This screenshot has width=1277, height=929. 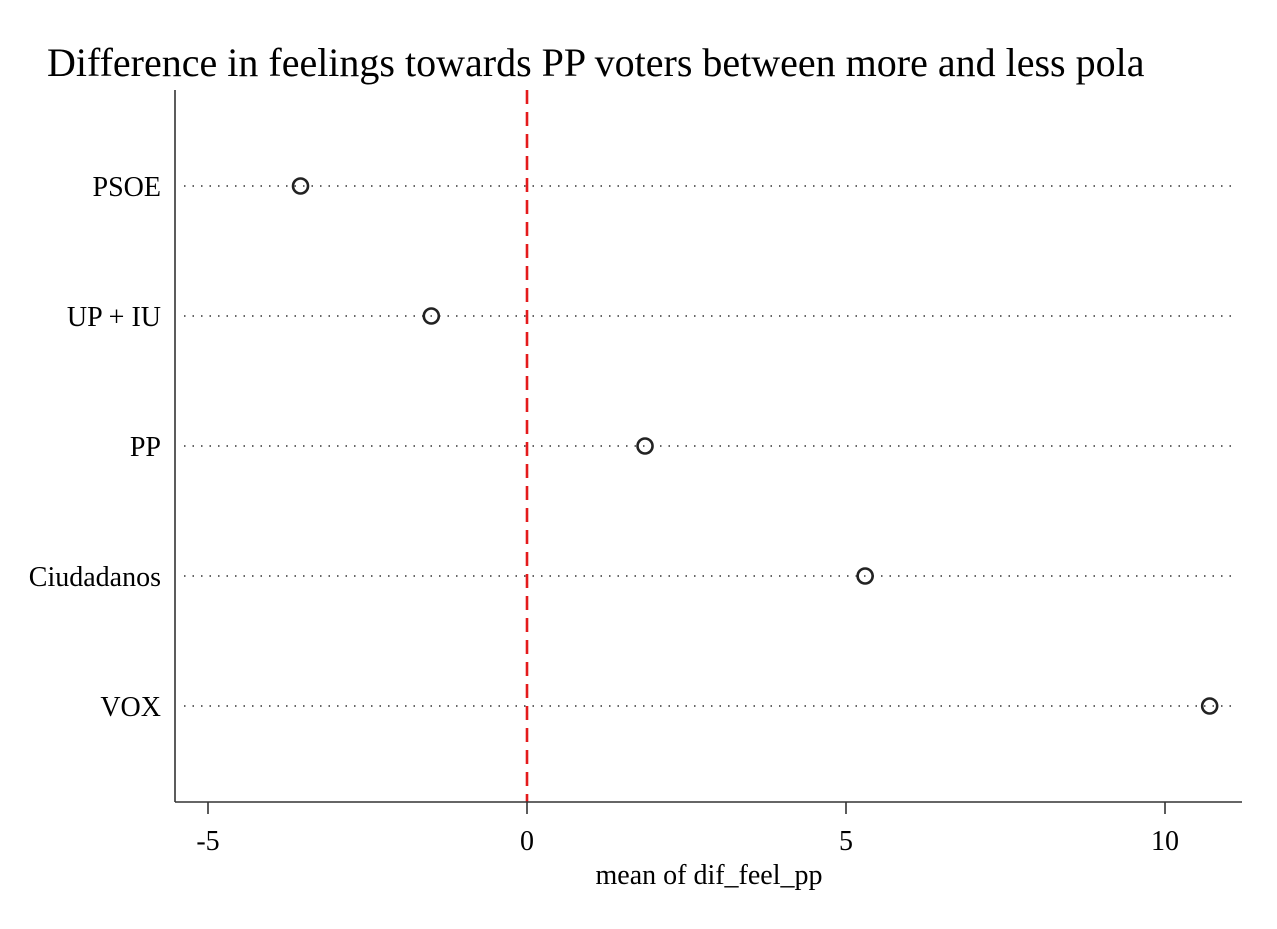 What do you see at coordinates (708, 875) in the screenshot?
I see `x-axis-title: mean of dif_feel_pp` at bounding box center [708, 875].